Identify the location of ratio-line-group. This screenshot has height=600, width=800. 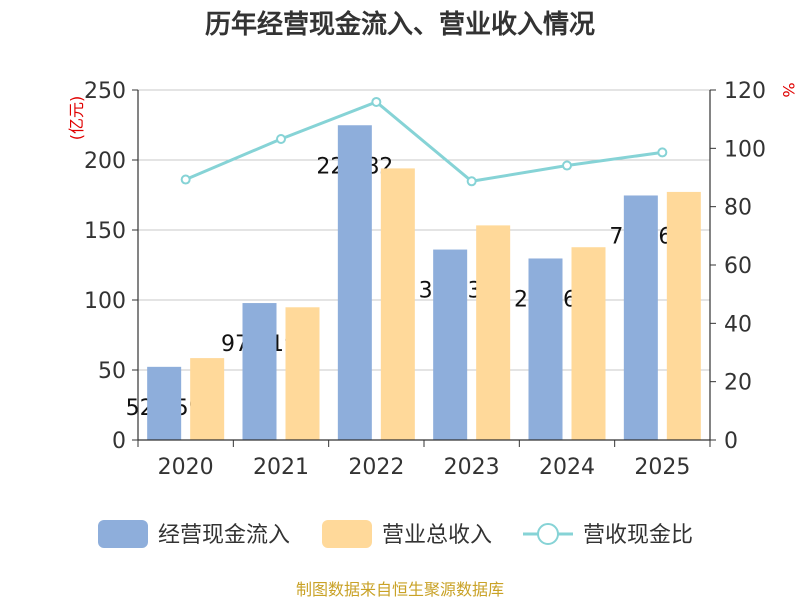
(424, 141).